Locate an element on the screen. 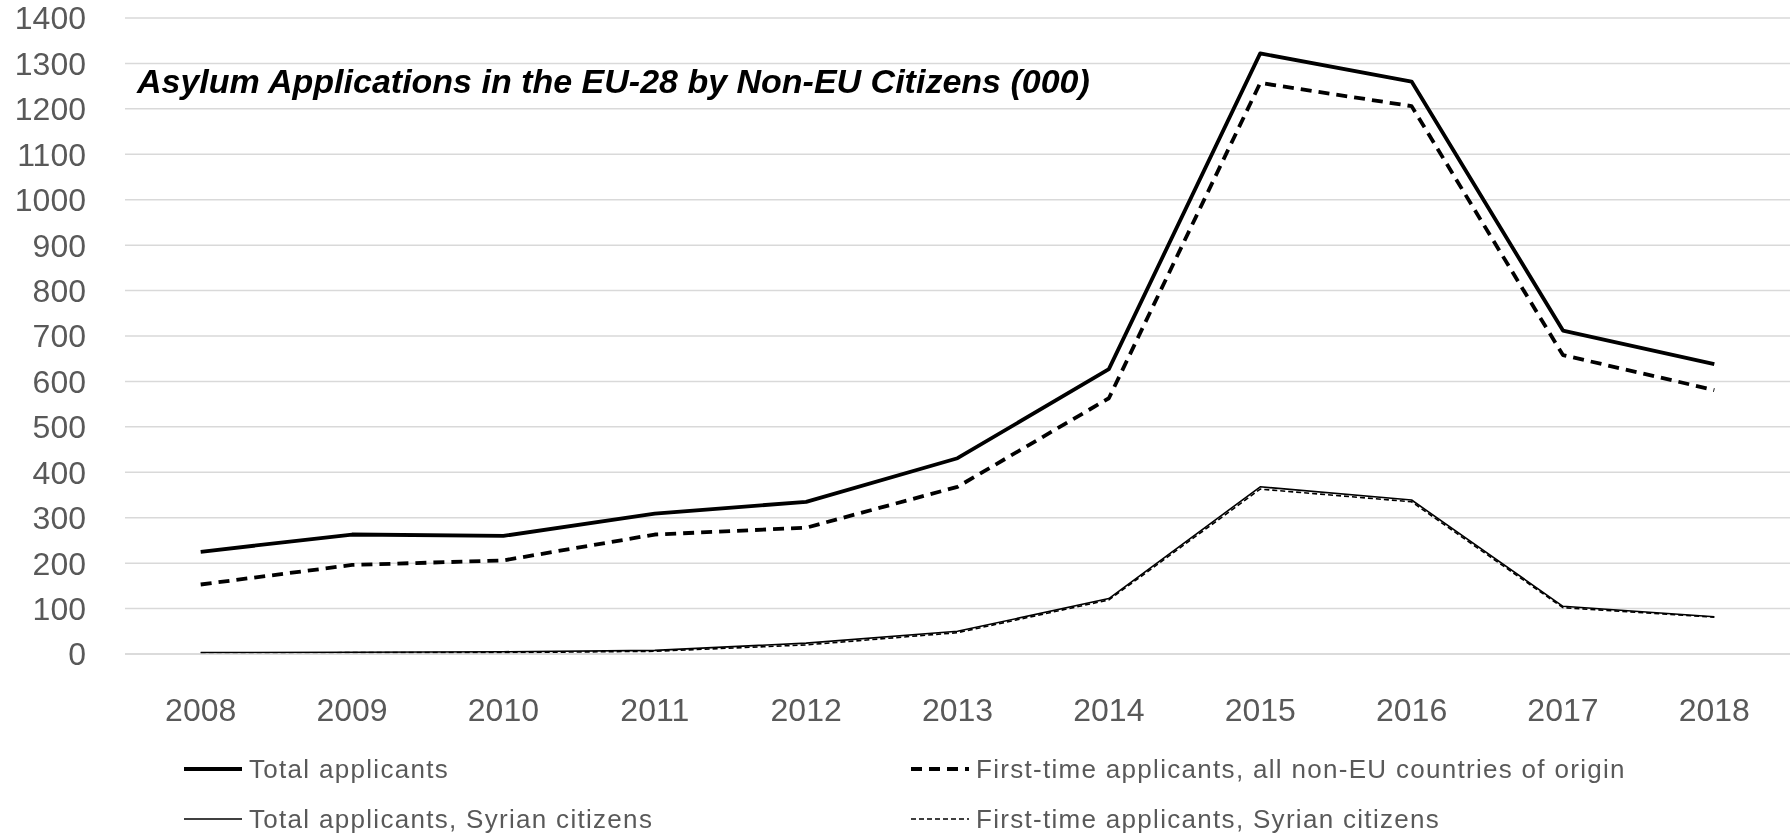  x-tick-label: 2016 is located at coordinates (1412, 709).